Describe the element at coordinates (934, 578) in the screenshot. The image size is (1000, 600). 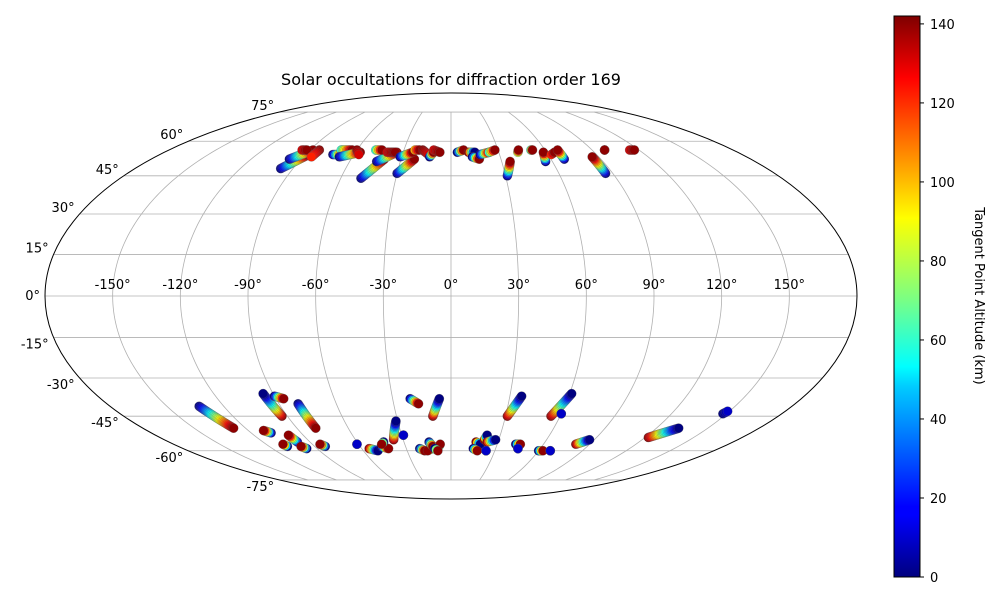
I see `colorbar-tick-label: 0` at that location.